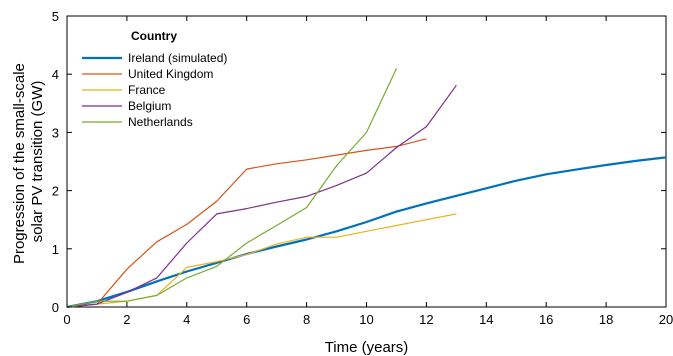  I want to click on x-tick-label: 12, so click(426, 319).